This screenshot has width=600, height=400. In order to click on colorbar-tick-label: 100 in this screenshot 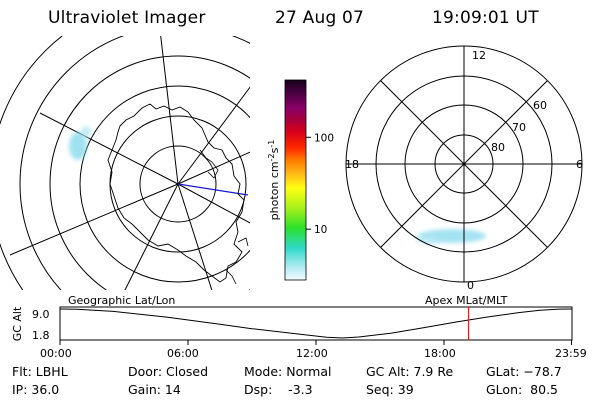, I will do `click(324, 138)`.